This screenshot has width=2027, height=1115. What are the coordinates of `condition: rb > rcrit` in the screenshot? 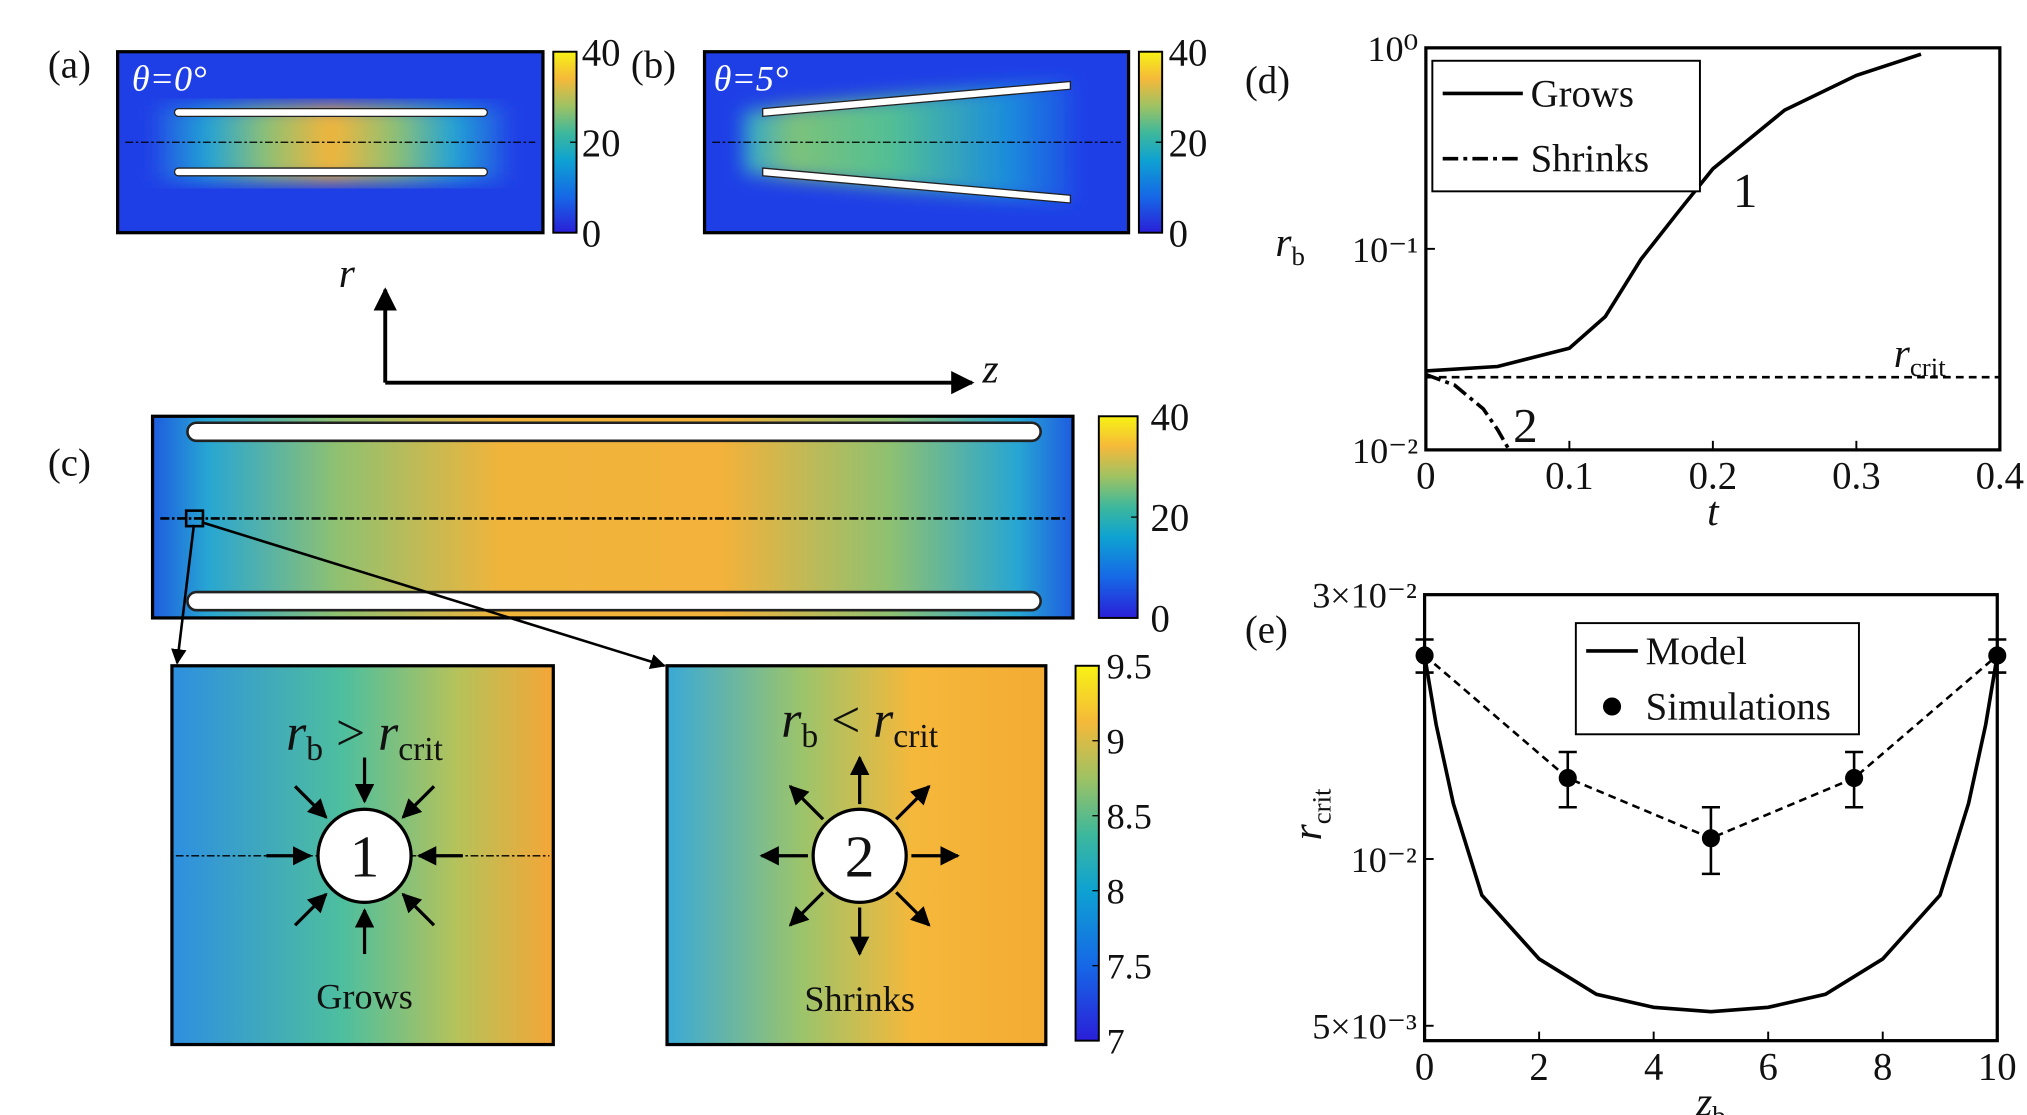 It's located at (365, 736).